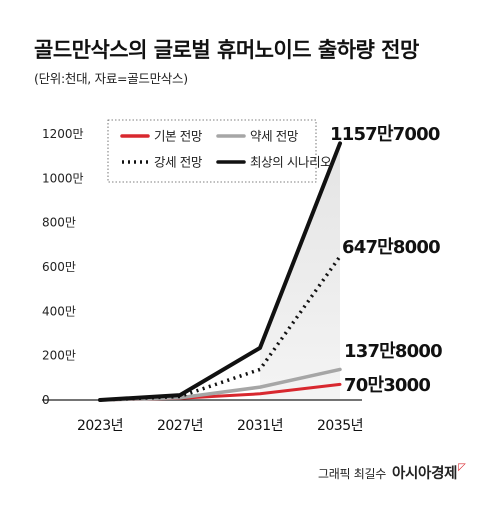  I want to click on scenario-shaded-area, so click(300, 271).